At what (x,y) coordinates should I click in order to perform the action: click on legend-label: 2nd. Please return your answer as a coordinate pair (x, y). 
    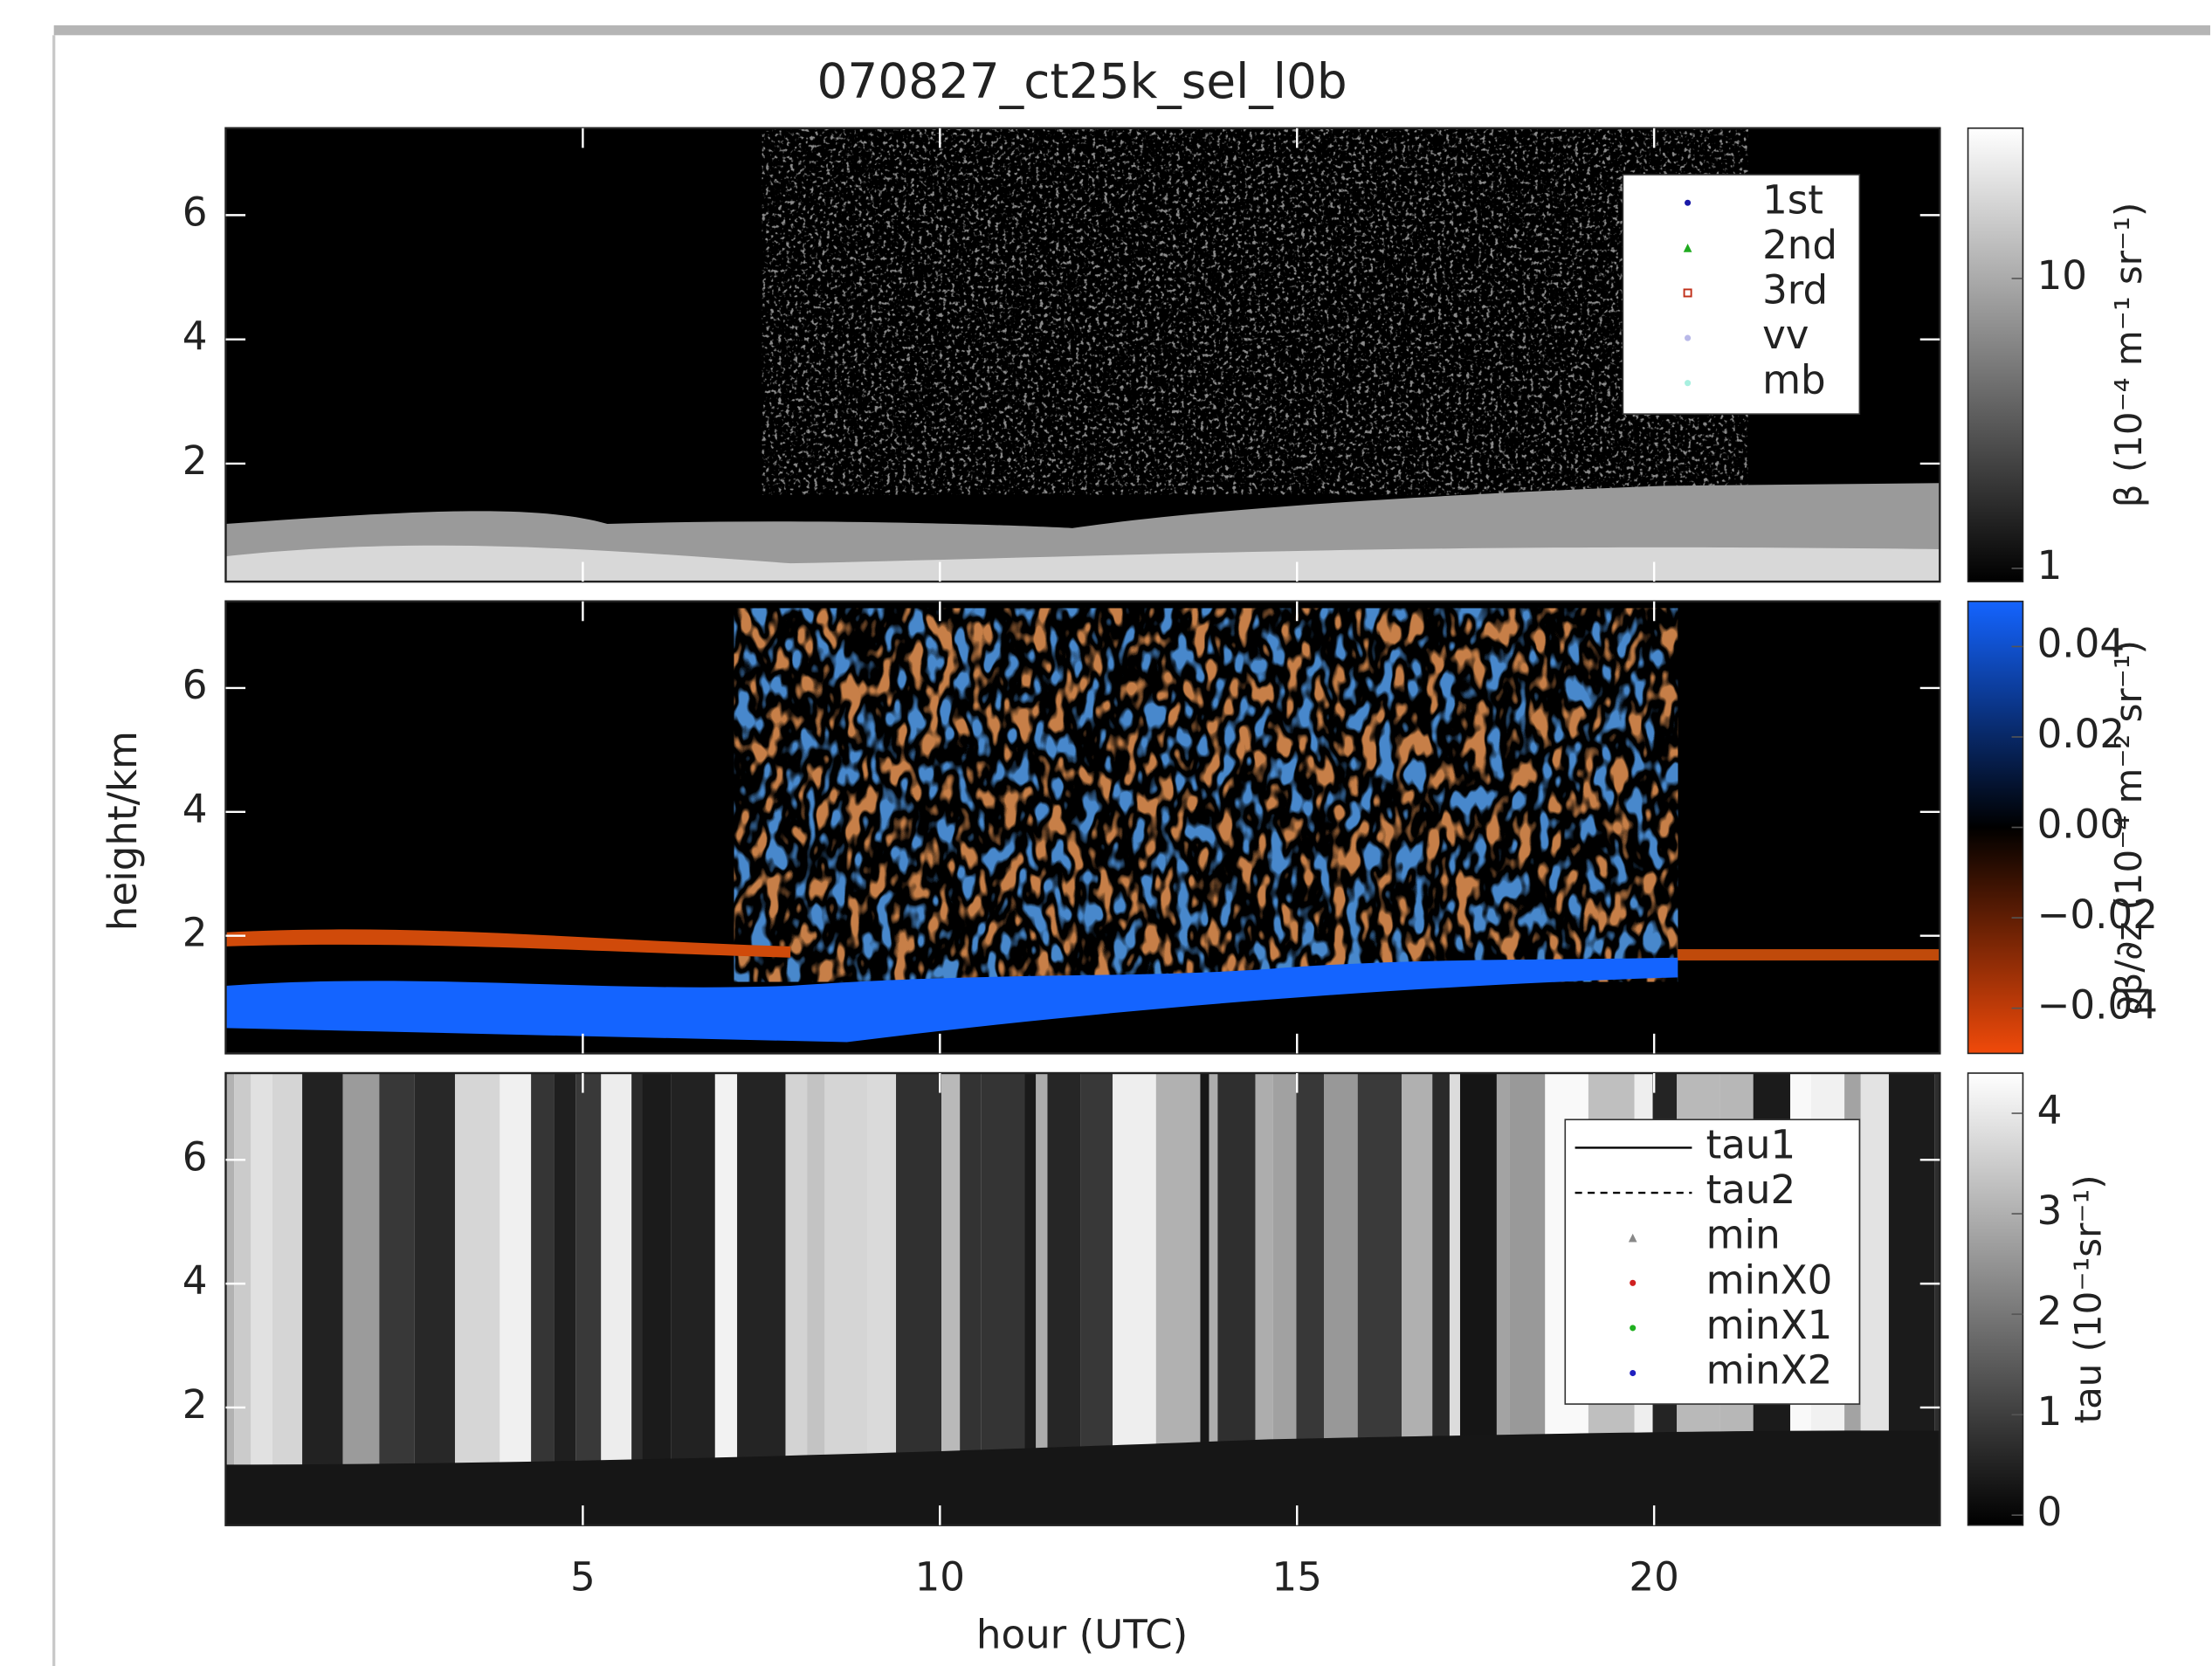
    Looking at the image, I should click on (1799, 245).